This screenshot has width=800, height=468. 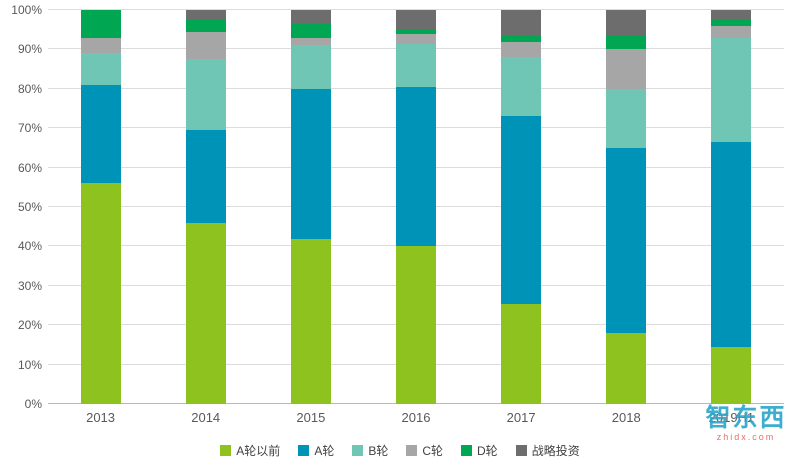 What do you see at coordinates (731, 417) in the screenshot?
I see `x-axis-label: 2019H1` at bounding box center [731, 417].